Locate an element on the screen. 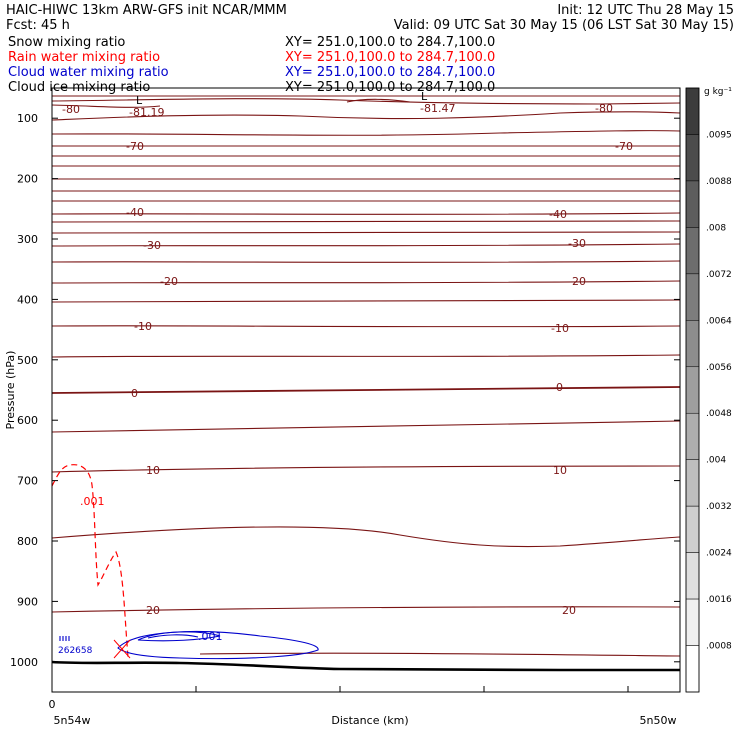 The image size is (740, 740). x-axis-title: Distance (km) is located at coordinates (369, 720).